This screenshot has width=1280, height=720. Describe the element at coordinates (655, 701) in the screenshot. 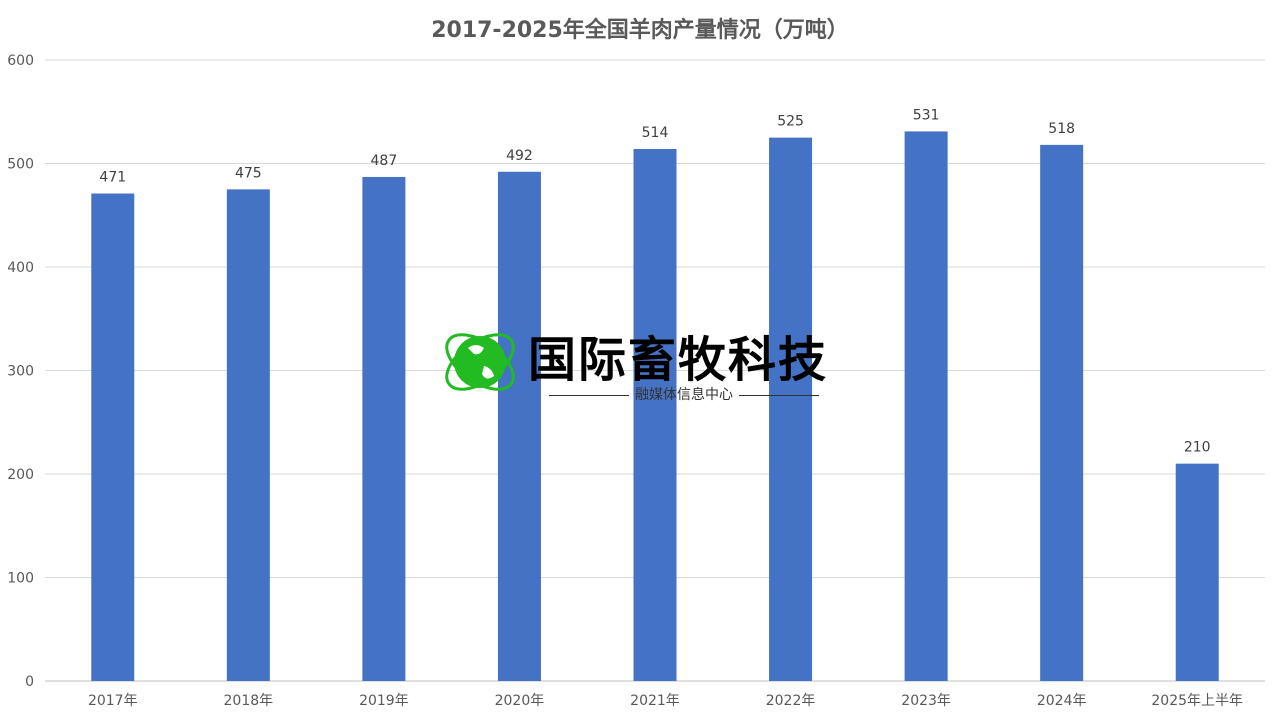

I see `x-tick-label: 2021年` at that location.